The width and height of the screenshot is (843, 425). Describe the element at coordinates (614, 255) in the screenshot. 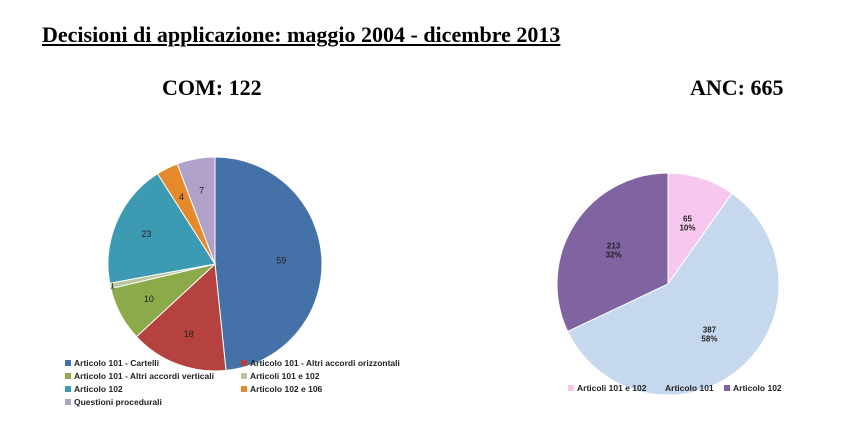

I see `anc-data-percent-articolo-102: 32%` at that location.